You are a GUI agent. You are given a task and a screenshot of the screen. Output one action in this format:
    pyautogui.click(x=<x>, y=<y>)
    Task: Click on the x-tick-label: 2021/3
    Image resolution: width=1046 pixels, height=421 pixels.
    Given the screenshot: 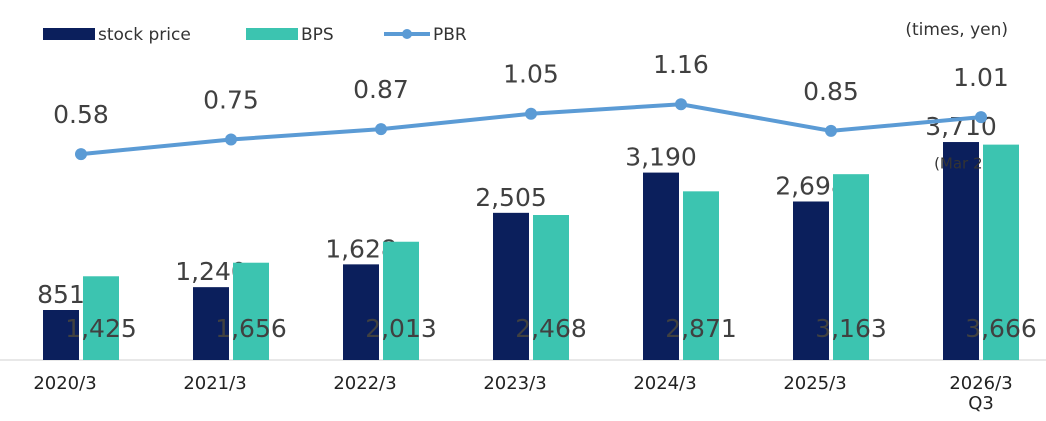 What is the action you would take?
    pyautogui.click(x=215, y=383)
    